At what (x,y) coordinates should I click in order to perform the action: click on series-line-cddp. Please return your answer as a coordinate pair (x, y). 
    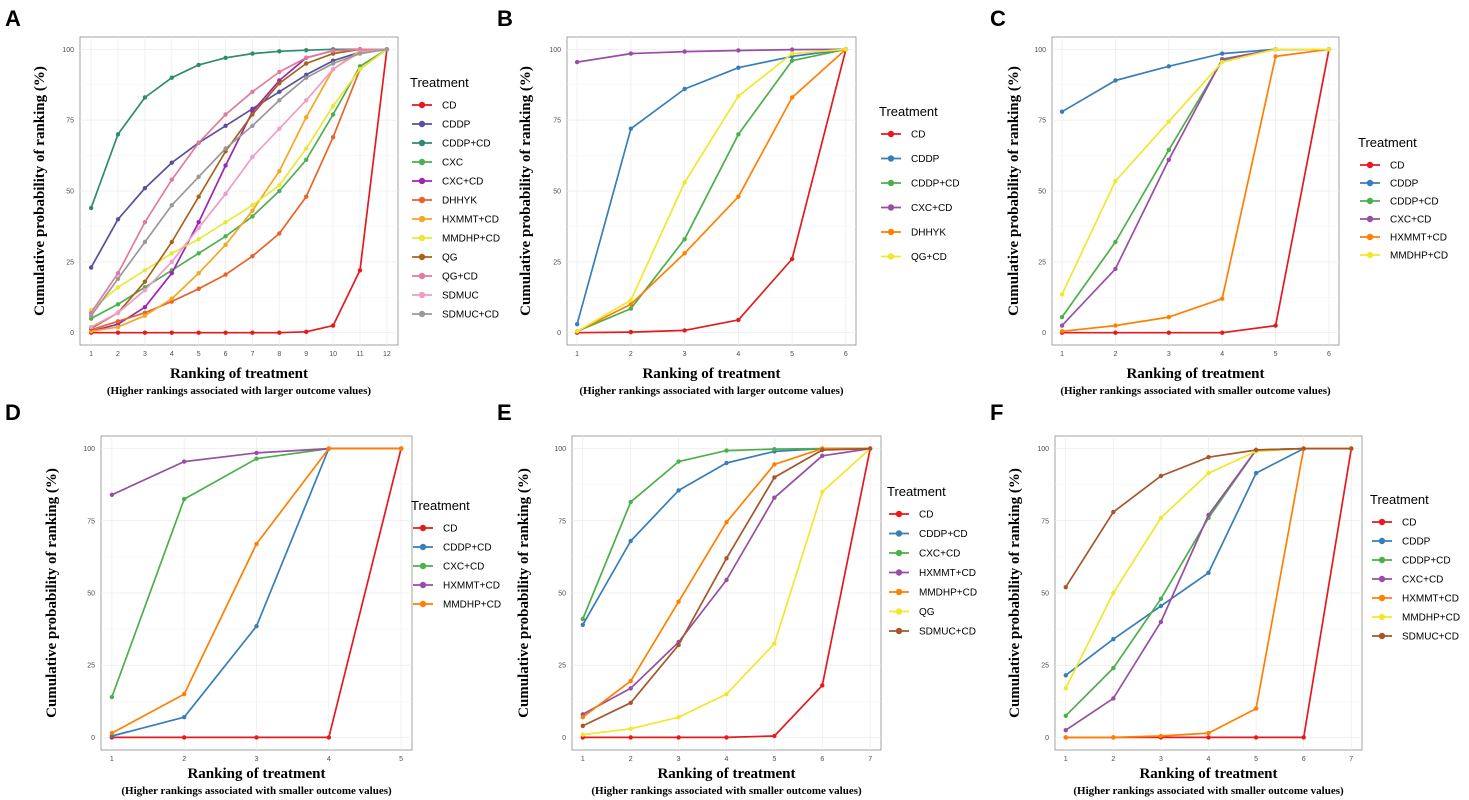
    Looking at the image, I should click on (238, 158).